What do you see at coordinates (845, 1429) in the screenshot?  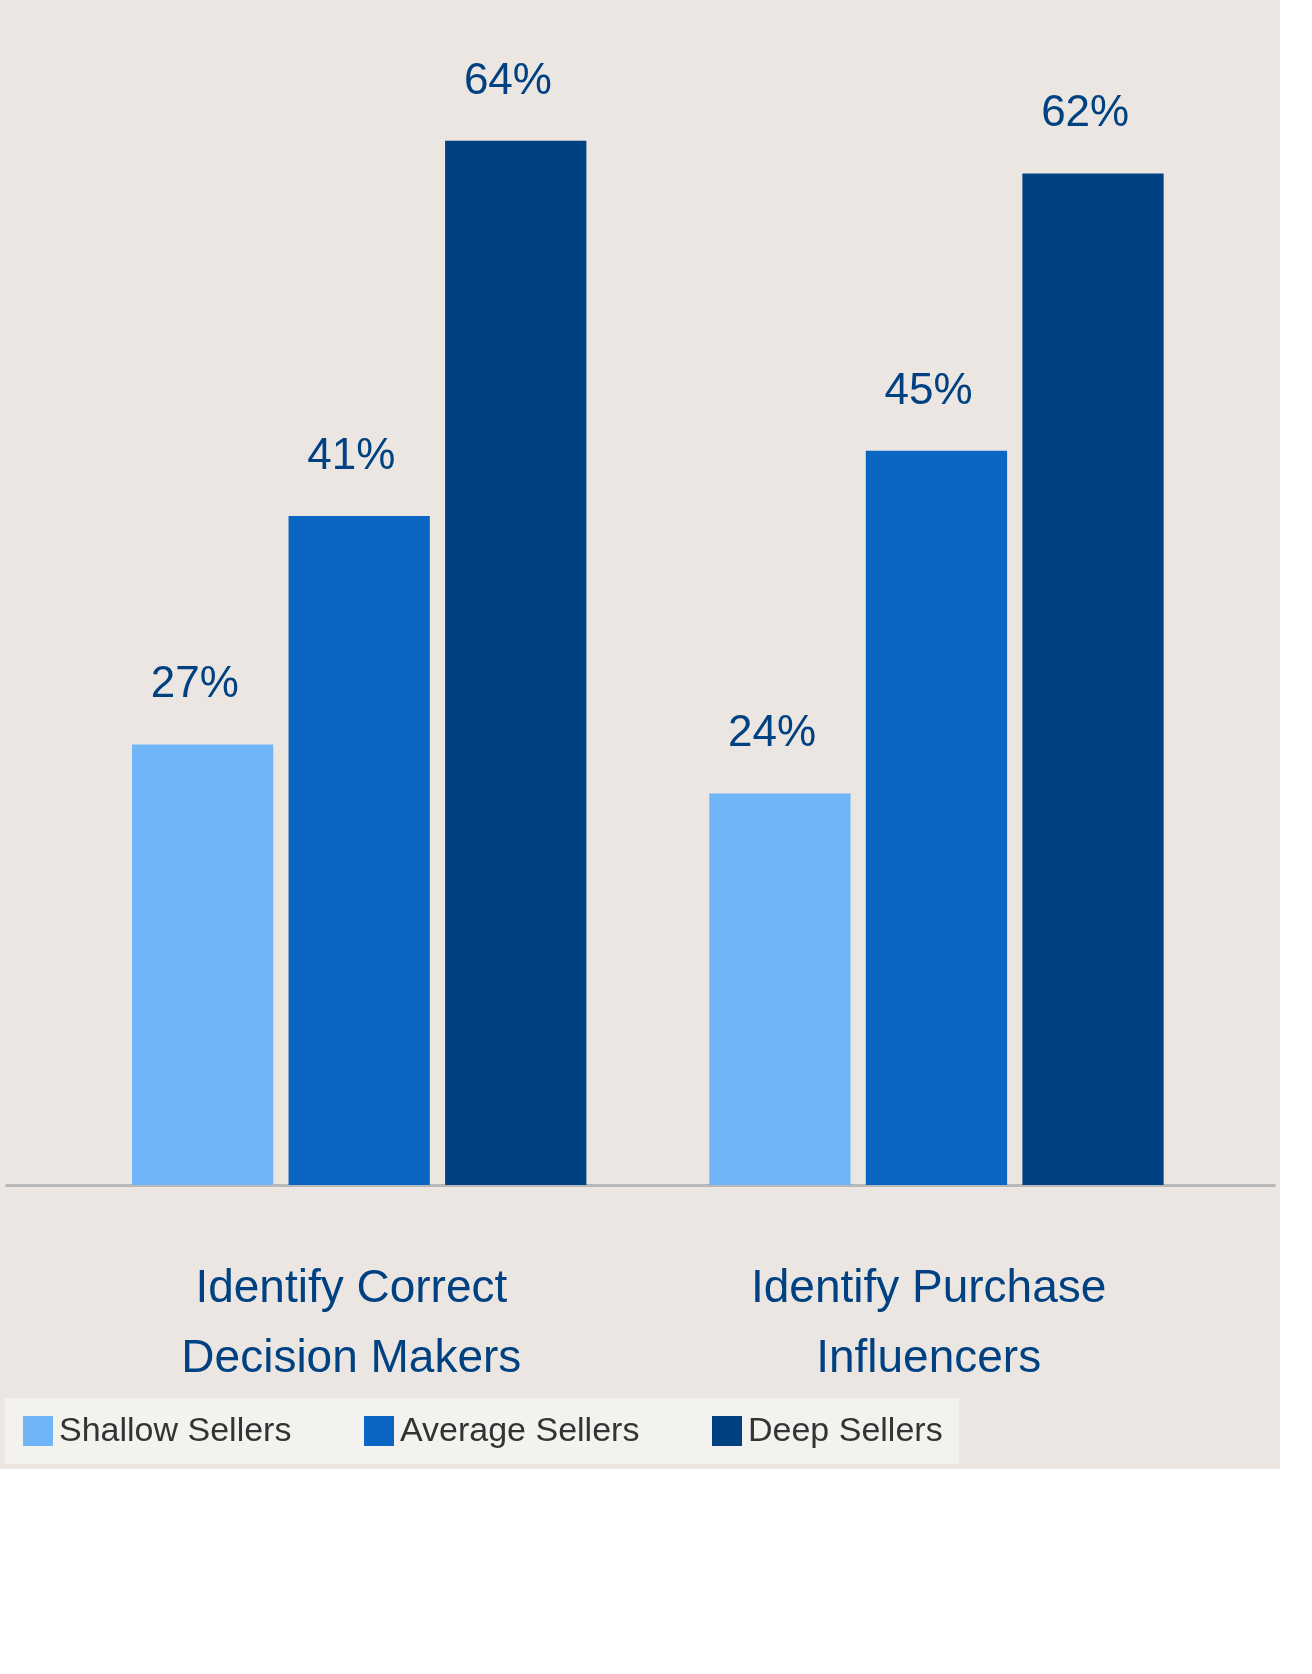 I see `legend-label: Deep Sellers` at bounding box center [845, 1429].